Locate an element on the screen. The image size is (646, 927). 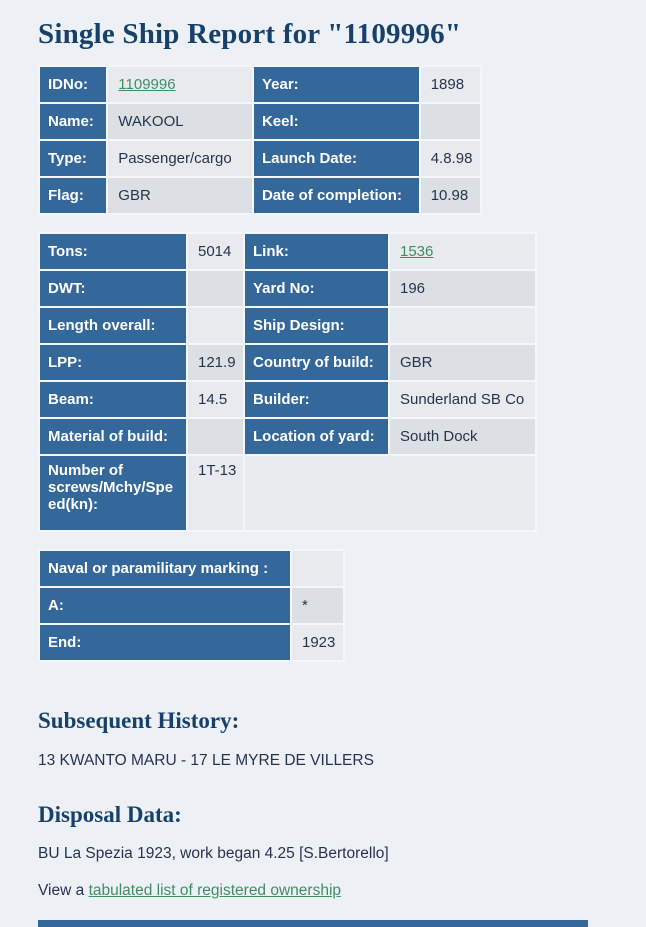
field-value-screws-mchy-speed: 1T-13 is located at coordinates (215, 493).